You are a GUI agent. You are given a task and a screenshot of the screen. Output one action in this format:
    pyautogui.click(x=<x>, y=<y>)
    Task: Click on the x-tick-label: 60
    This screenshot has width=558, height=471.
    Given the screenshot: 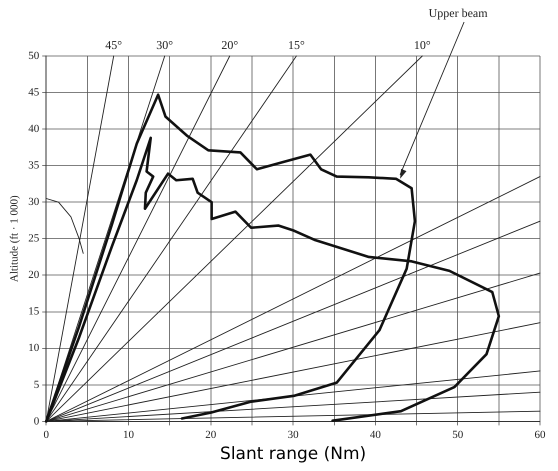 What is the action you would take?
    pyautogui.click(x=540, y=434)
    